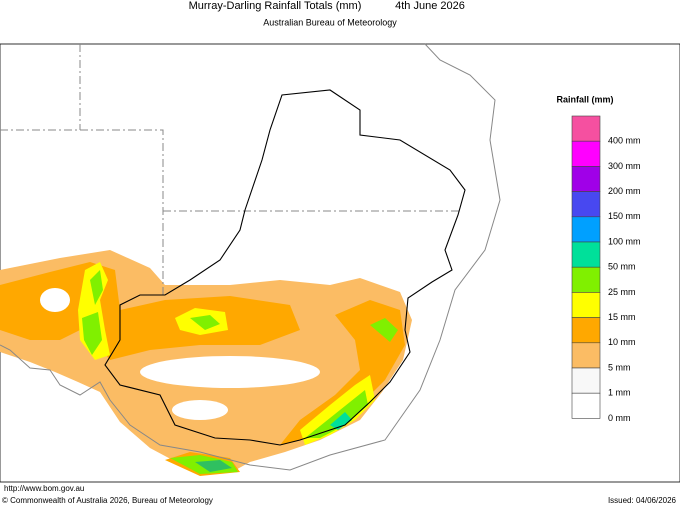 The height and width of the screenshot is (506, 680). What do you see at coordinates (622, 267) in the screenshot?
I see `legend-label: 50 mm` at bounding box center [622, 267].